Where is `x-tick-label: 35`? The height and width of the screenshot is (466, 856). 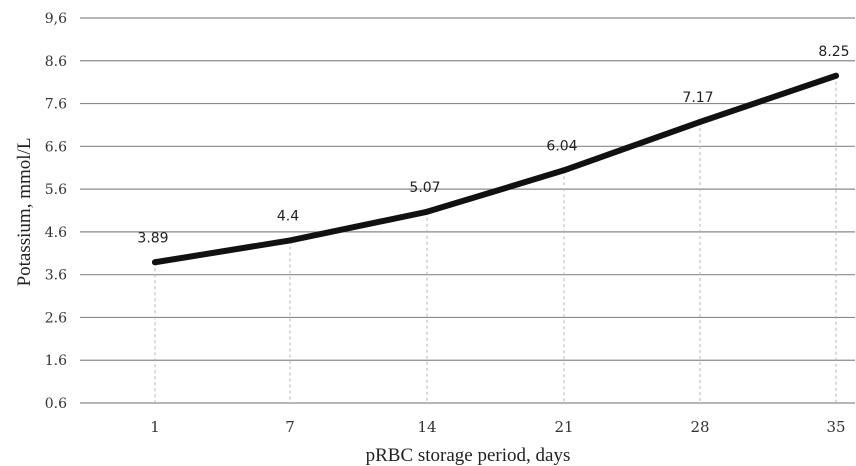
x-tick-label: 35 is located at coordinates (835, 427).